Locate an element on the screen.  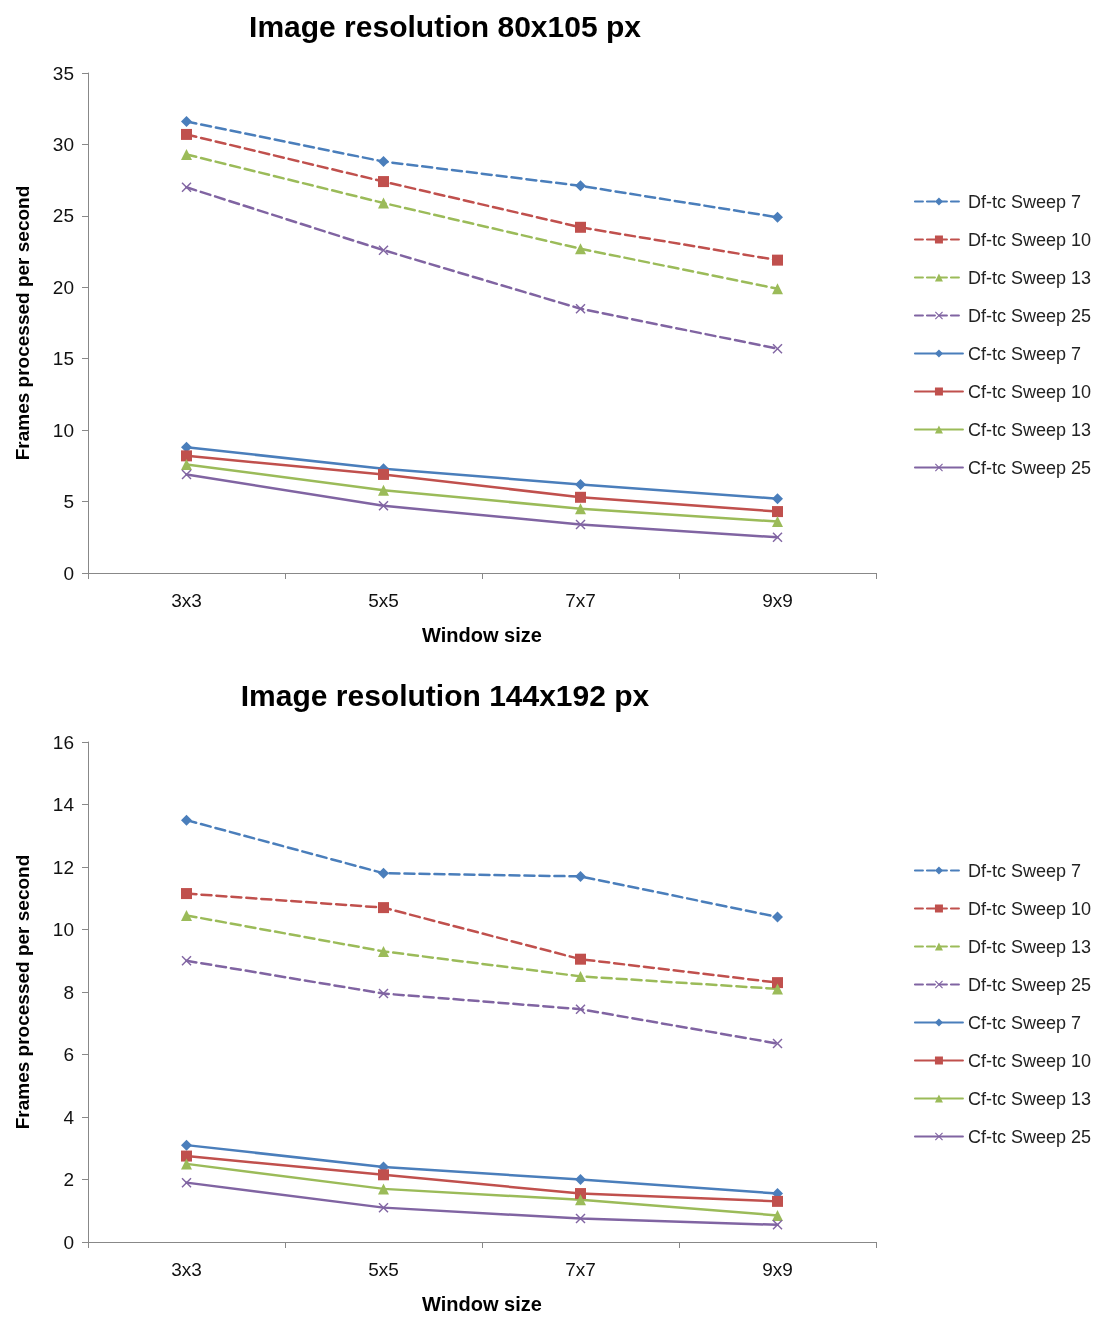
y-tick-label: 5 is located at coordinates (68, 502).